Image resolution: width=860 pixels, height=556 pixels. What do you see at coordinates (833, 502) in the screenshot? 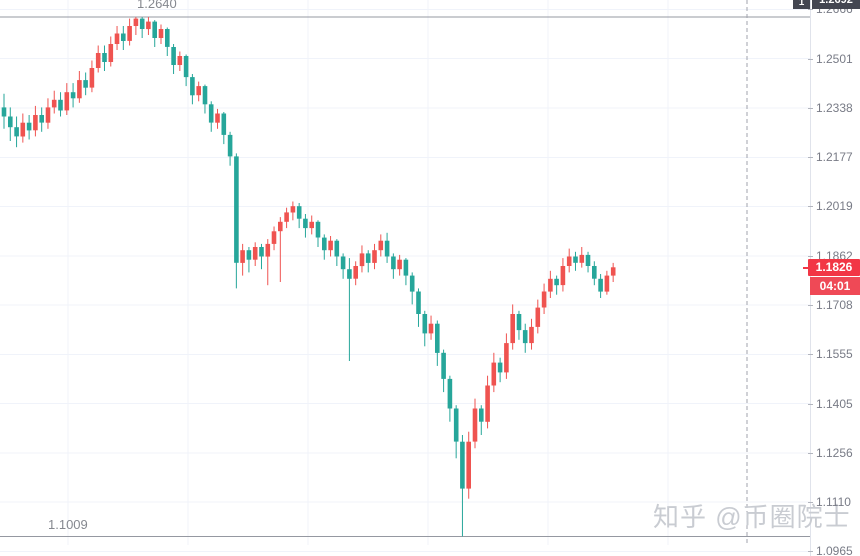
I see `price-tick-label: 1.1110` at bounding box center [833, 502].